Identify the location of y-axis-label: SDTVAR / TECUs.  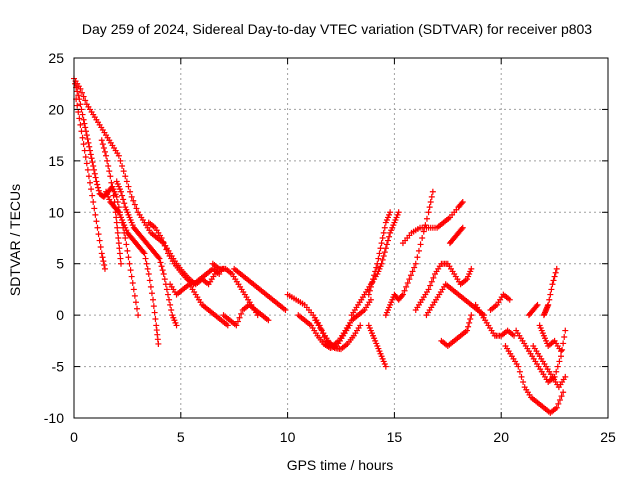
(15, 240).